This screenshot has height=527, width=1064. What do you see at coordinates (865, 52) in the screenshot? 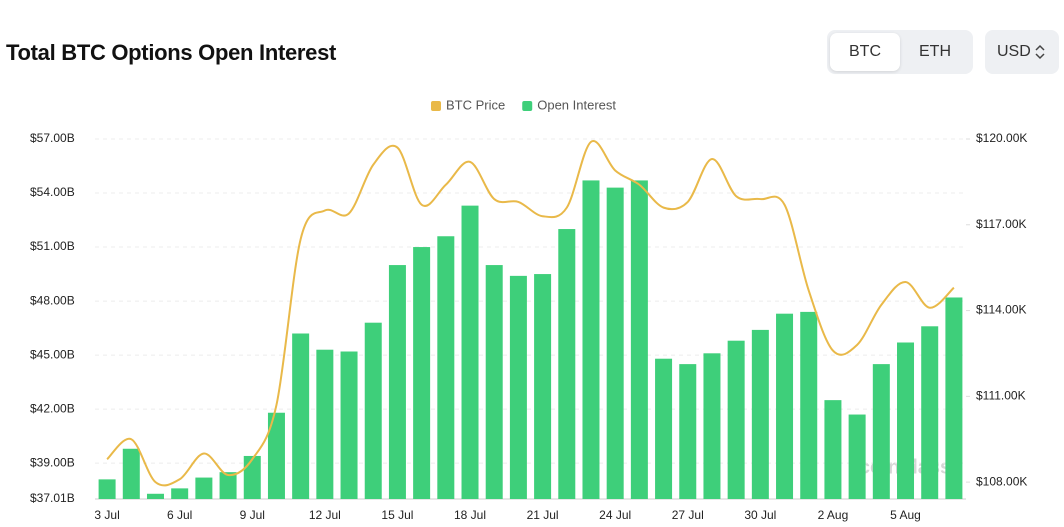
I see `btc-button: BTC` at bounding box center [865, 52].